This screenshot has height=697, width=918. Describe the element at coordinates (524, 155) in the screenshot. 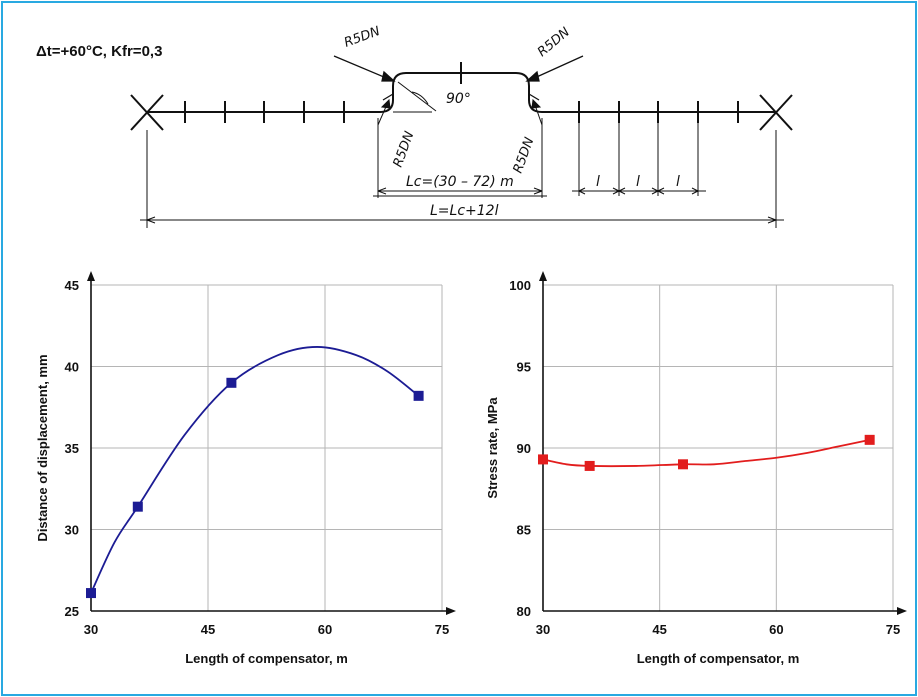

I see `radius-label-bottom-right: R5DN` at that location.